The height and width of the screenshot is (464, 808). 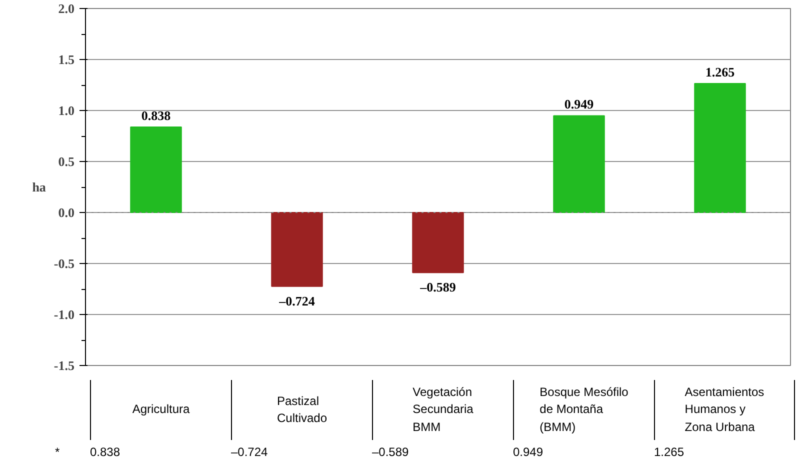 What do you see at coordinates (297, 300) in the screenshot?
I see `text: –0.724` at bounding box center [297, 300].